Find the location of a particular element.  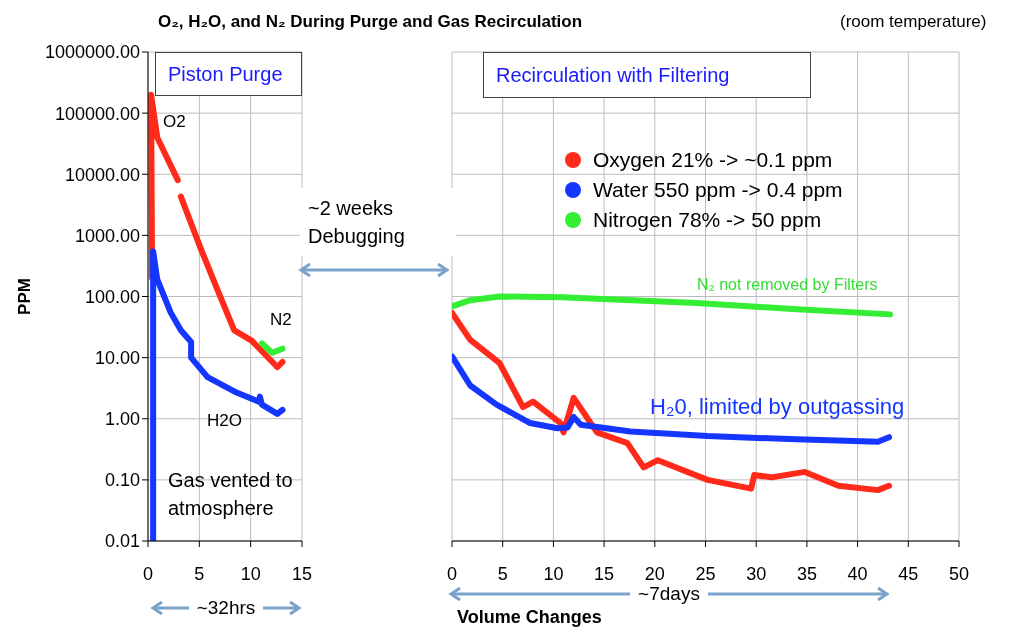

annotation: H₂0, limited by outgassing is located at coordinates (777, 407).